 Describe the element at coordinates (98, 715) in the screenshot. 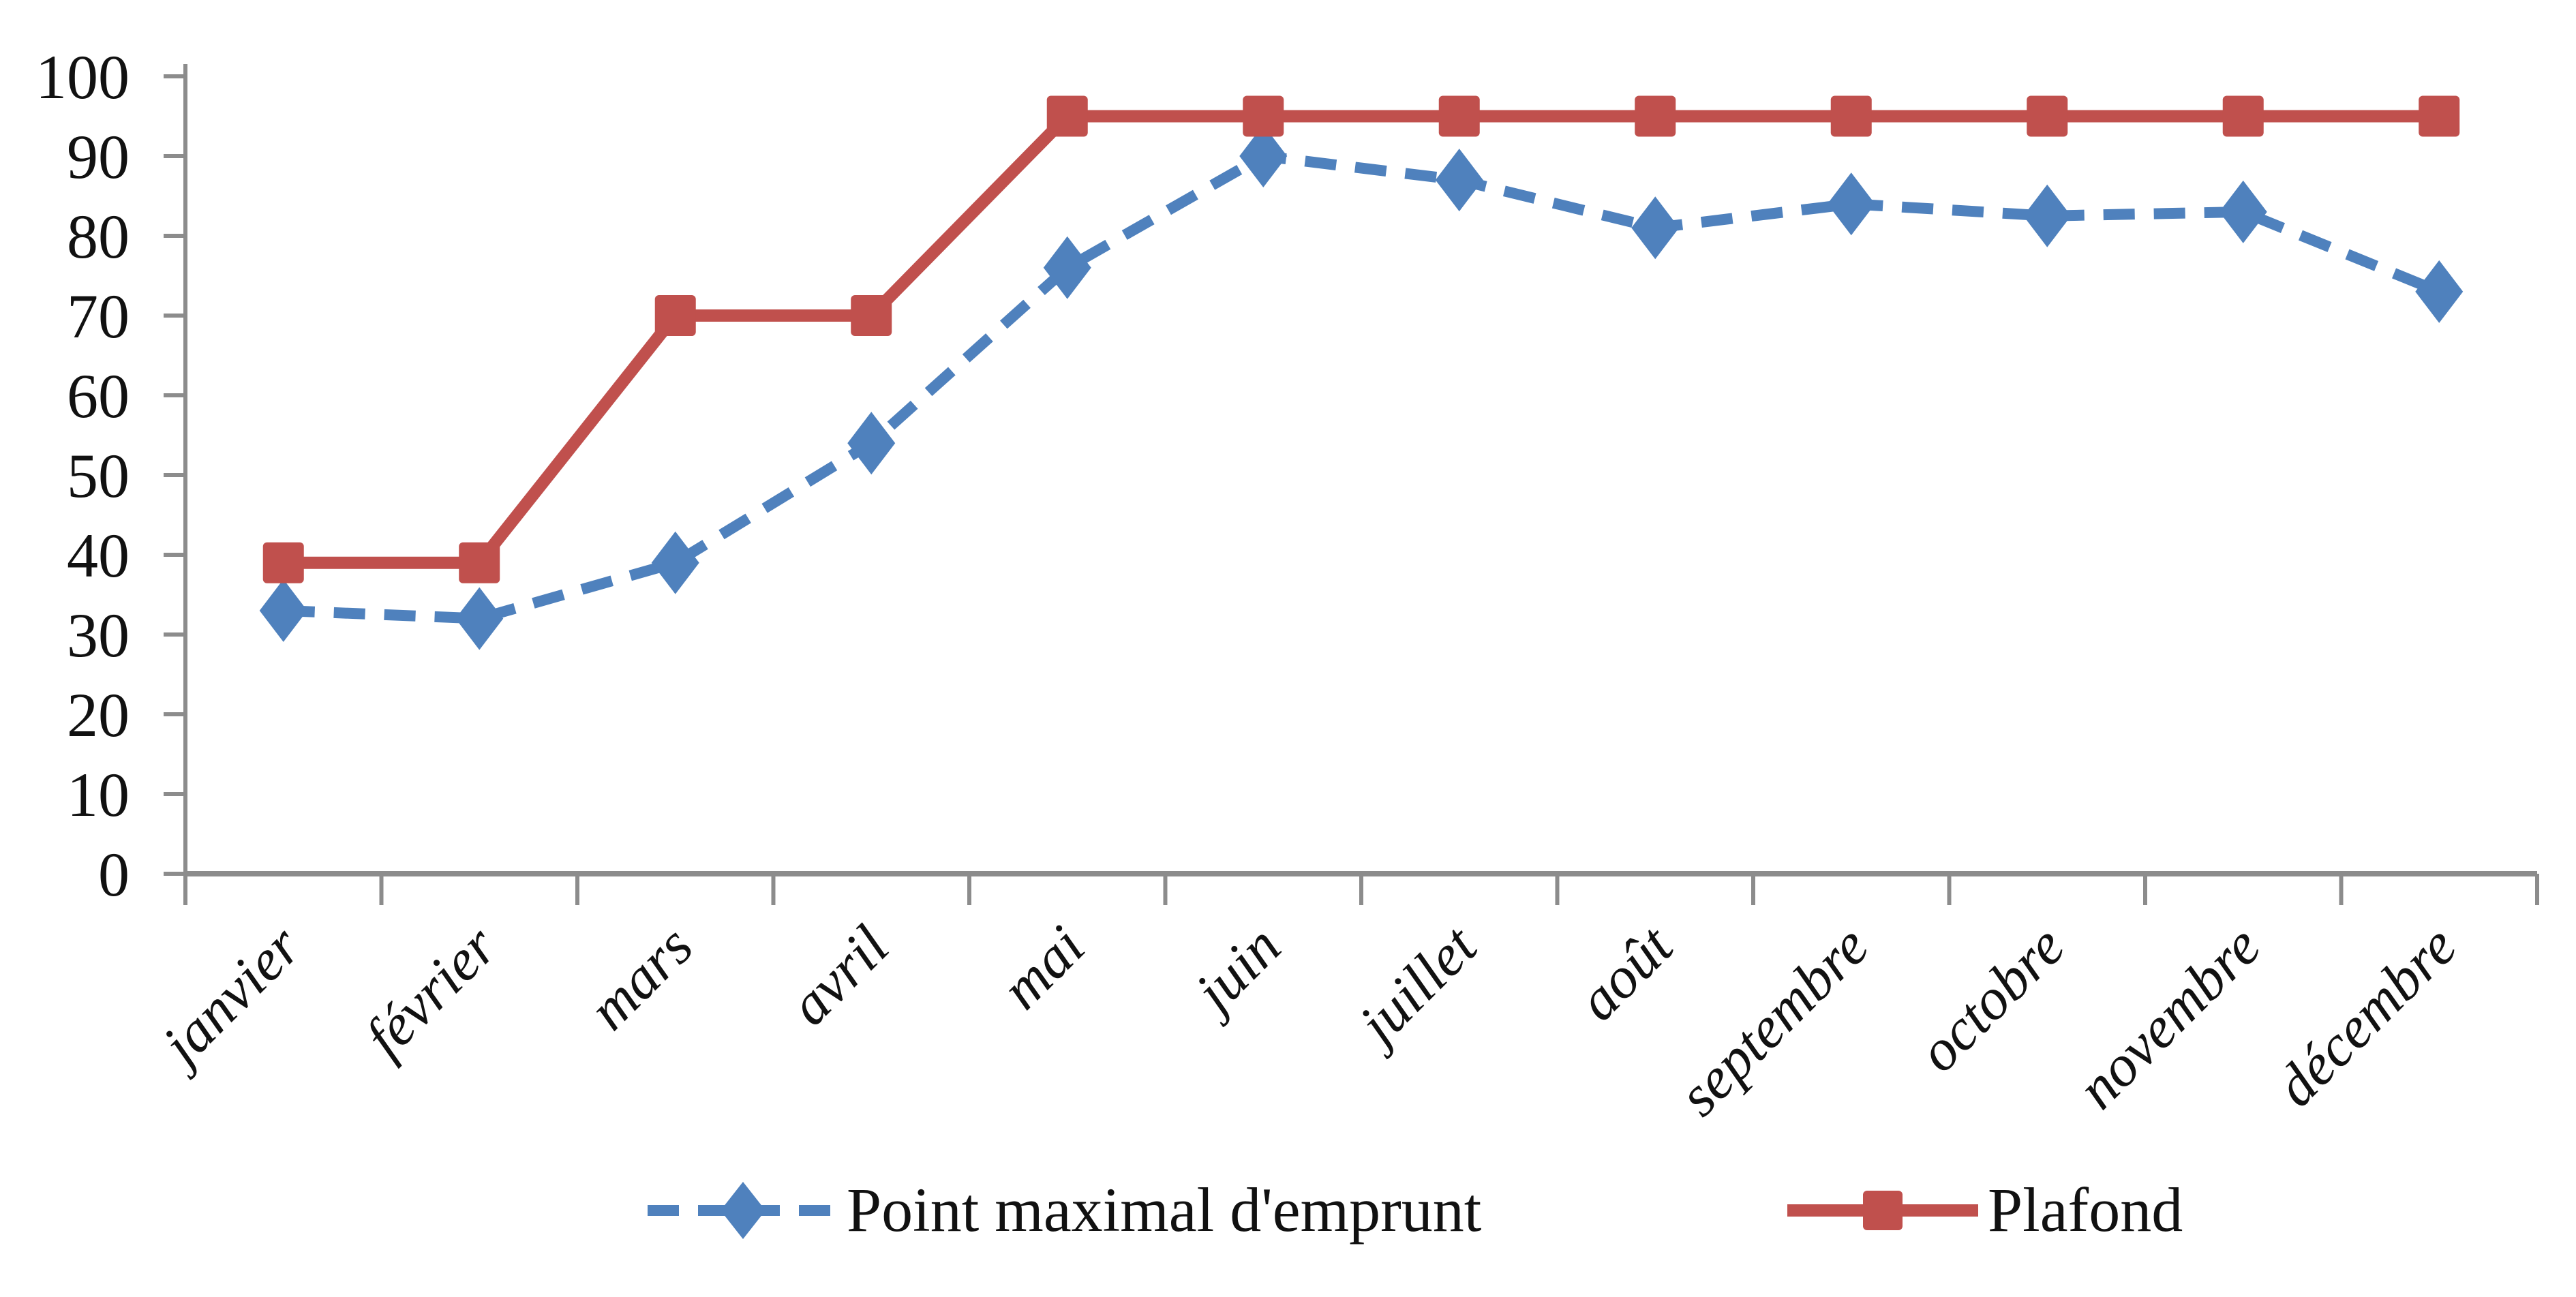

I see `y-tick-label: 20` at that location.